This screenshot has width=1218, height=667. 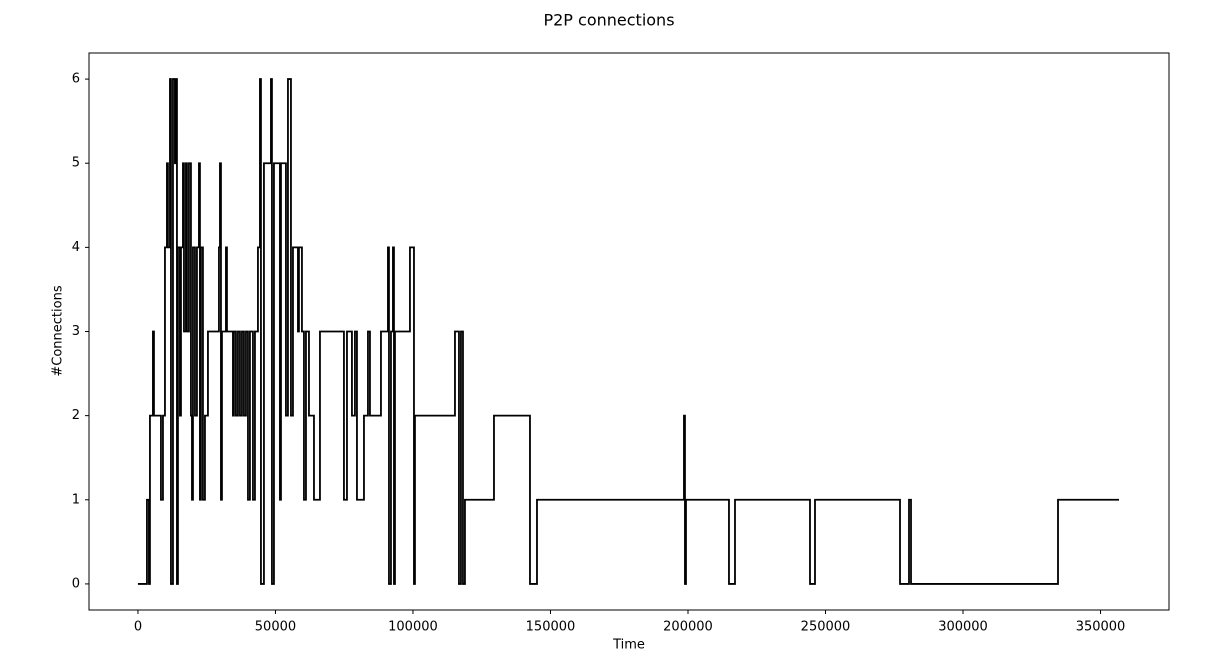 I want to click on y-tick-label: 2, so click(x=76, y=415).